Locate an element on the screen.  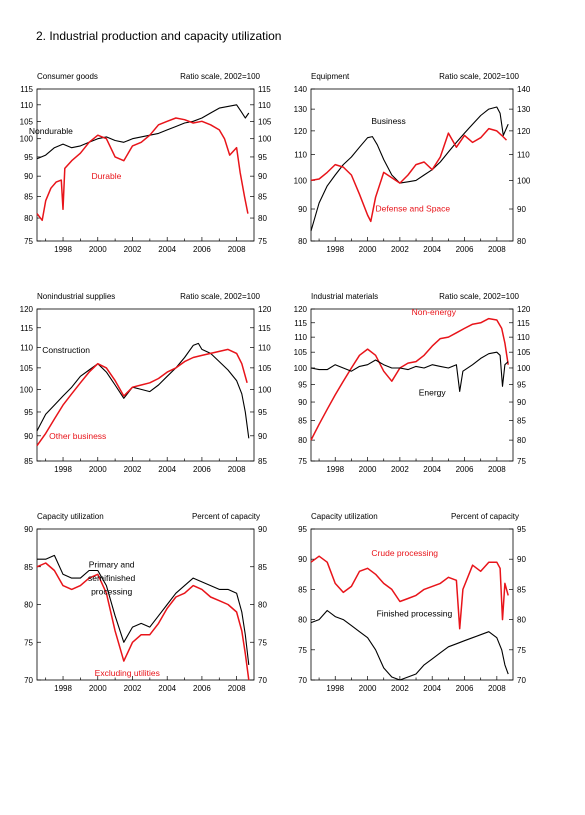
series-label: Construction is located at coordinates (66, 350).